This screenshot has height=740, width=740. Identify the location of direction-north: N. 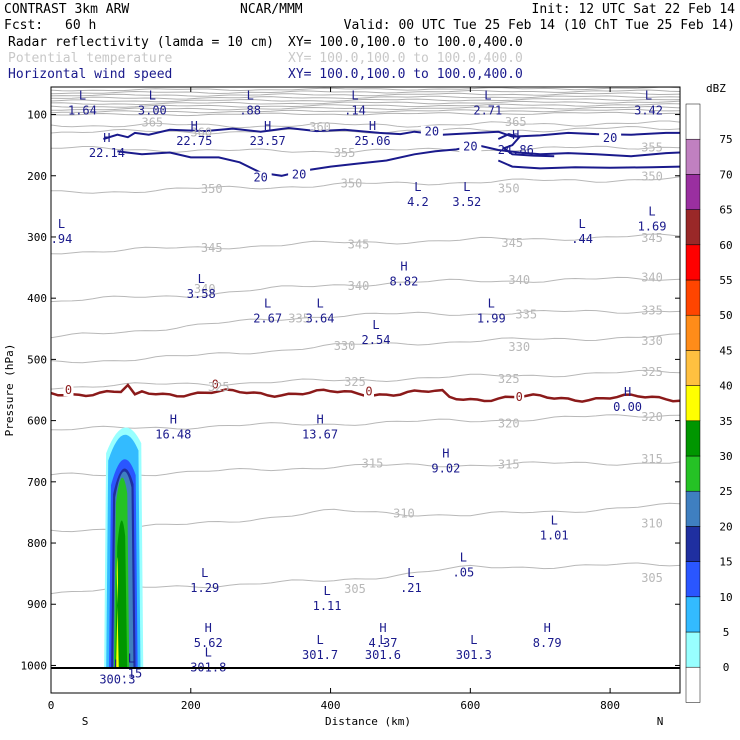
(660, 721).